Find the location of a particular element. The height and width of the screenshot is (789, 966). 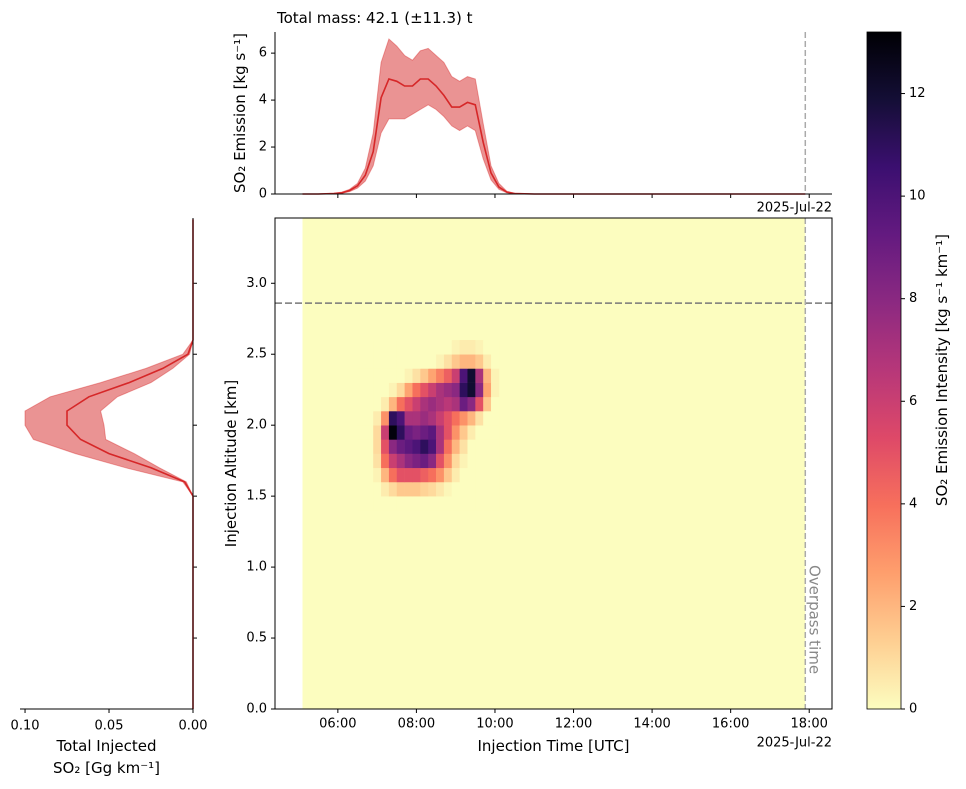

x-axis-label: Total Injected is located at coordinates (105, 746).